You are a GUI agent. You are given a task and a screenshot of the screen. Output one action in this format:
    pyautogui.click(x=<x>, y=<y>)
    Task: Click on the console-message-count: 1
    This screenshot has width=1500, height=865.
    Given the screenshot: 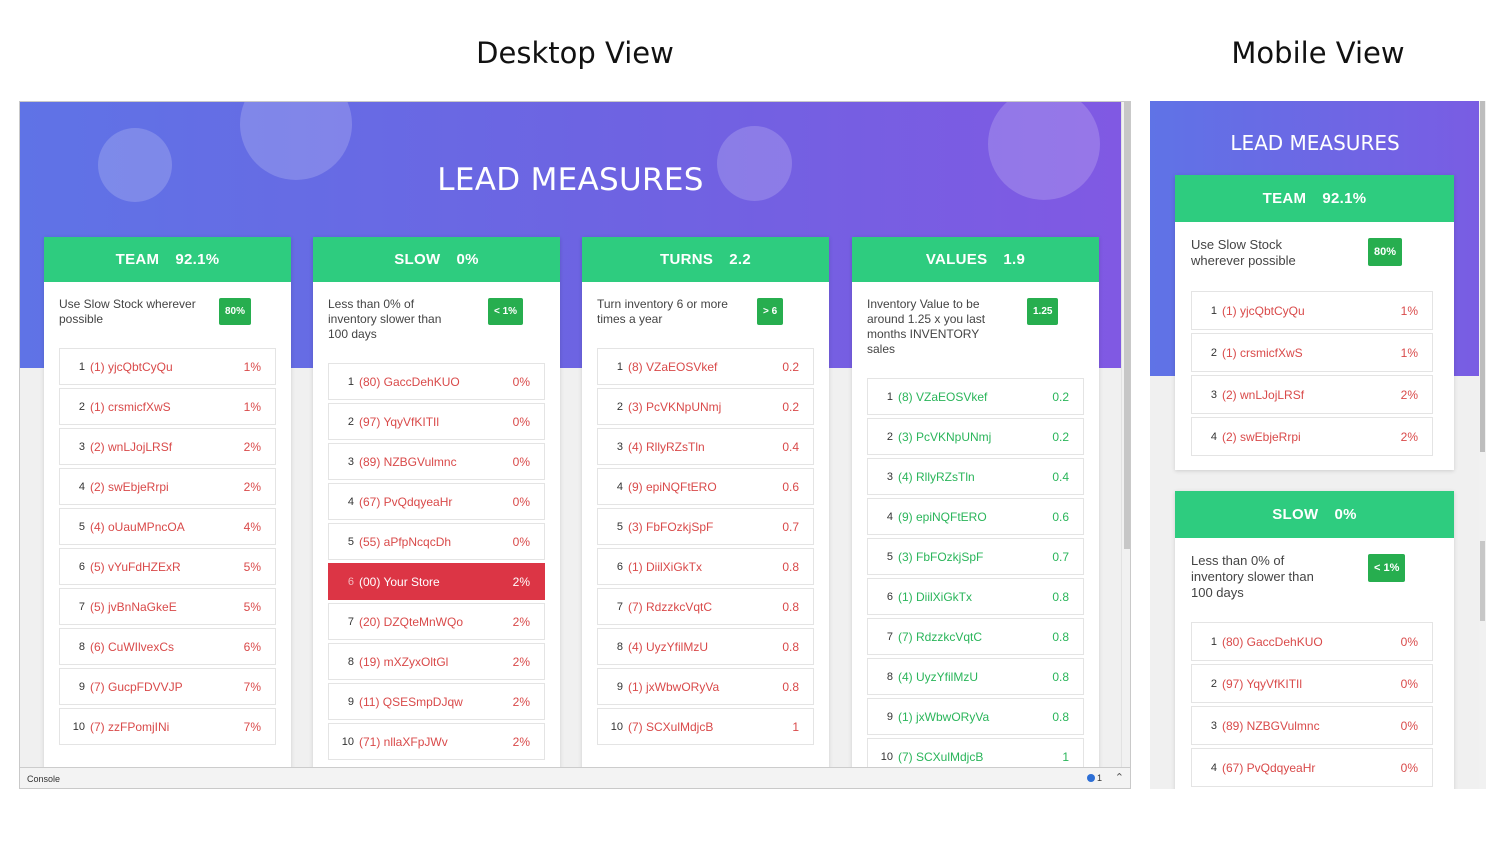 What is the action you would take?
    pyautogui.click(x=1094, y=778)
    